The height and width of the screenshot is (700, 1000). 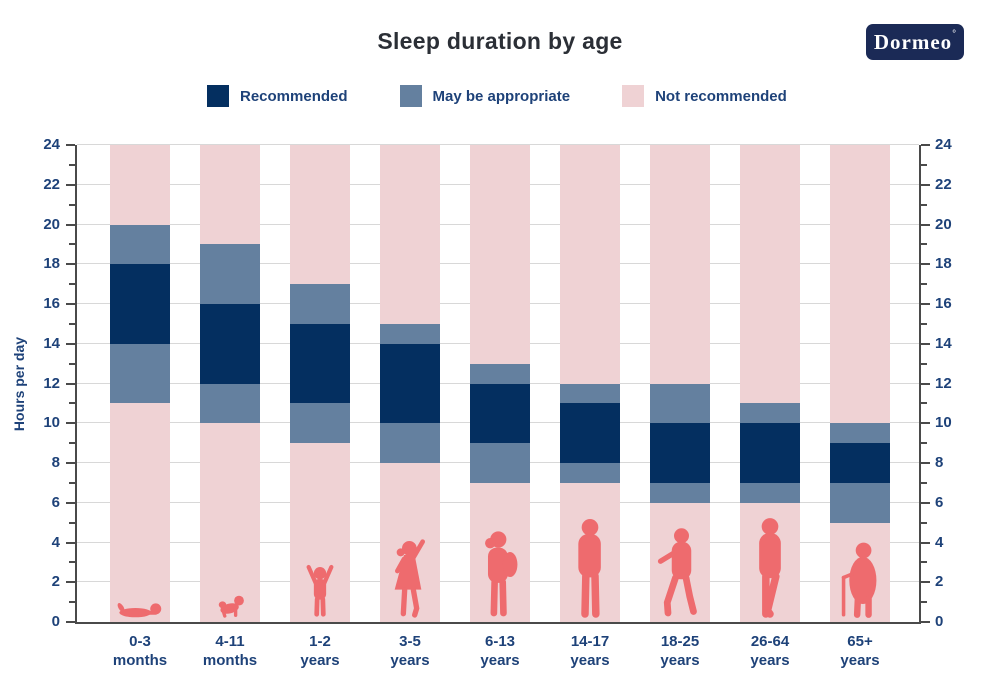 What do you see at coordinates (943, 343) in the screenshot?
I see `y-tick-label-right: 14` at bounding box center [943, 343].